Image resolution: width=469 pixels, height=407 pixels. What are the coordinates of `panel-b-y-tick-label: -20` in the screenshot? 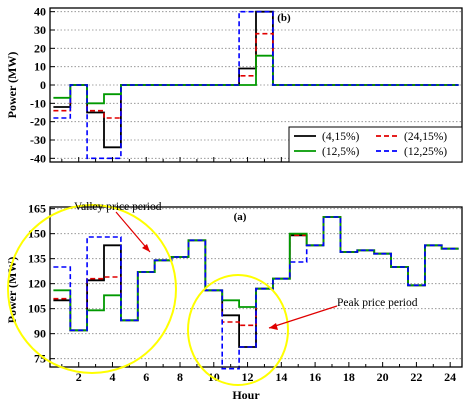 It's located at (38, 122).